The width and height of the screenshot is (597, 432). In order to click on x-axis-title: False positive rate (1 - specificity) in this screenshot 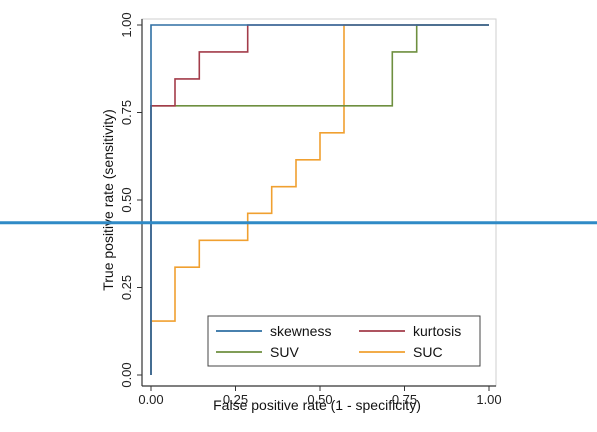, I will do `click(317, 405)`.